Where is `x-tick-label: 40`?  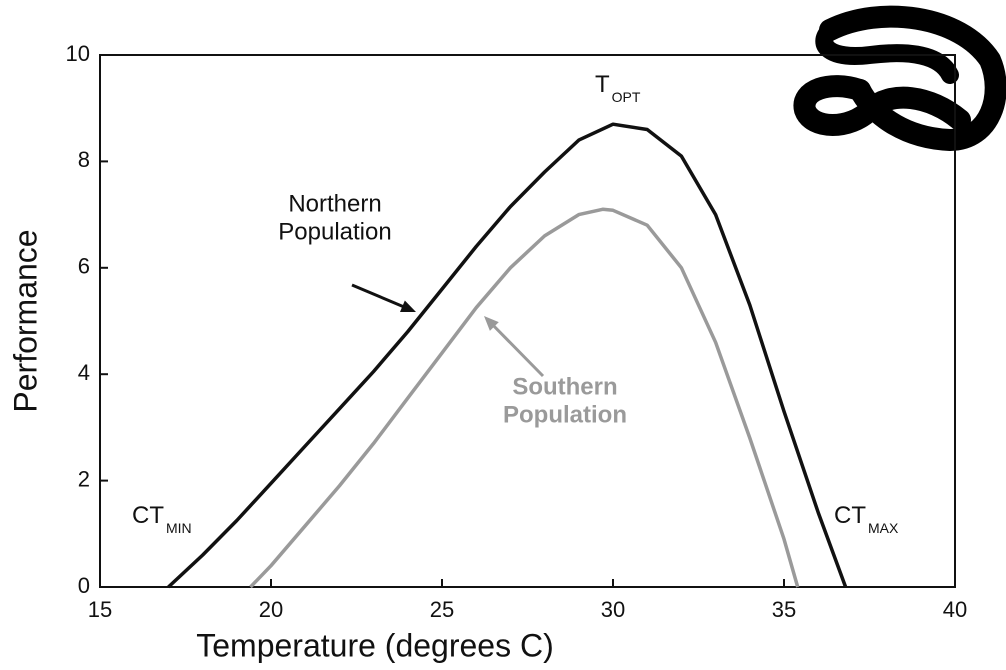
x-tick-label: 40 is located at coordinates (955, 609).